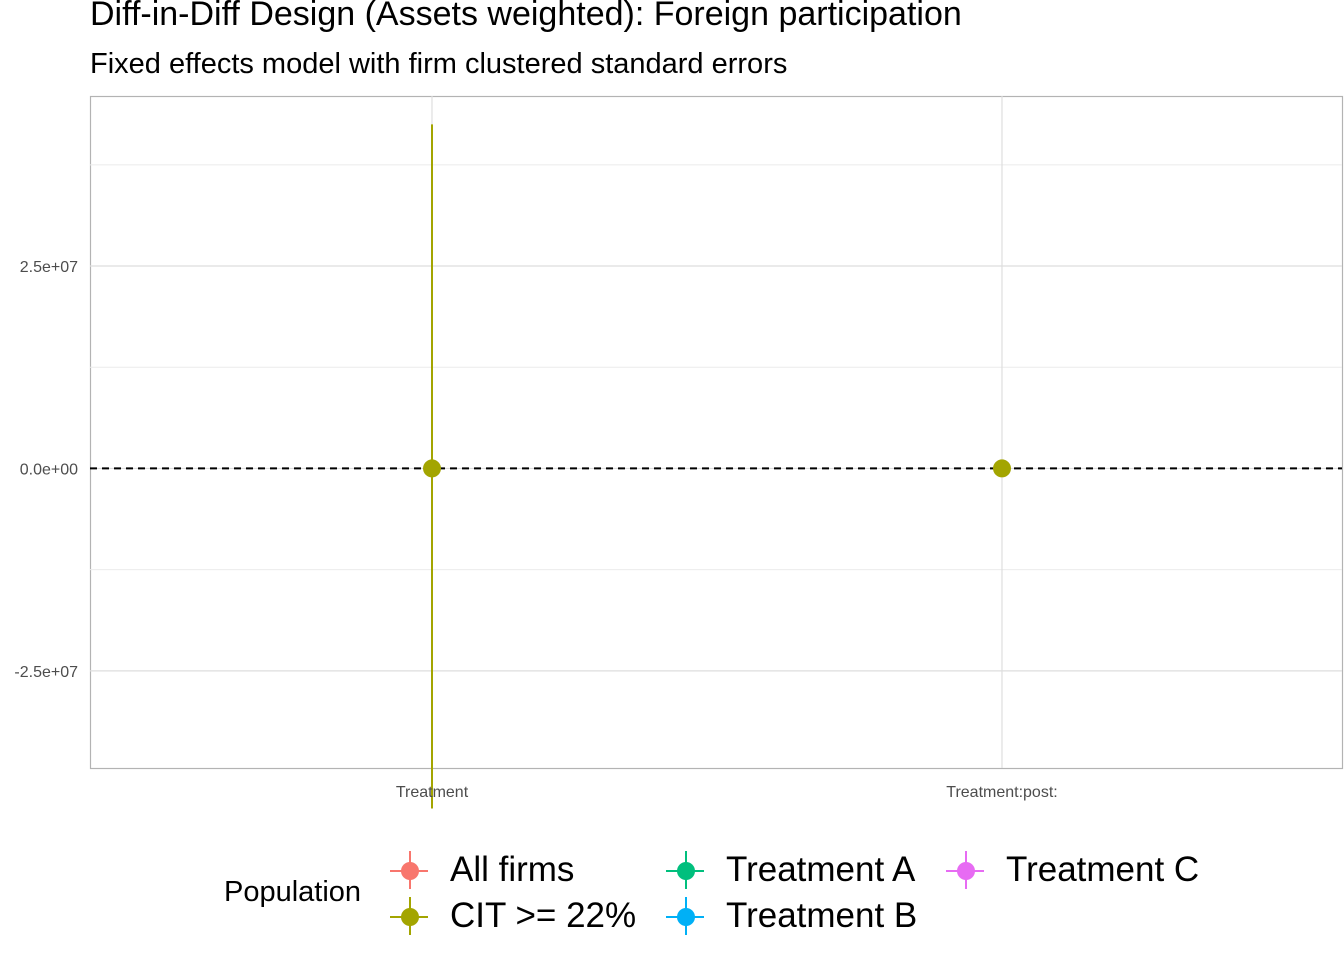 The height and width of the screenshot is (960, 1344). I want to click on legend-label: All firms, so click(512, 869).